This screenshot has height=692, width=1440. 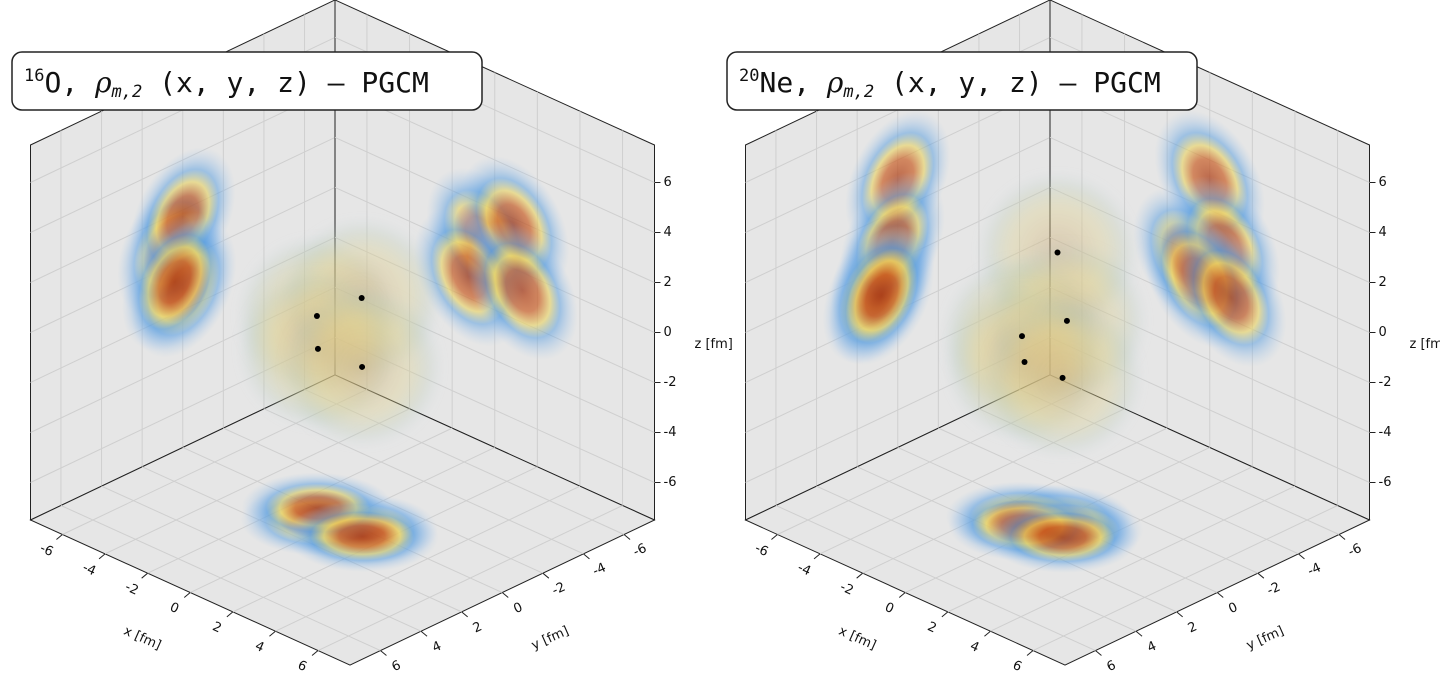 I want to click on x-tick-label: -2, so click(x=847, y=589).